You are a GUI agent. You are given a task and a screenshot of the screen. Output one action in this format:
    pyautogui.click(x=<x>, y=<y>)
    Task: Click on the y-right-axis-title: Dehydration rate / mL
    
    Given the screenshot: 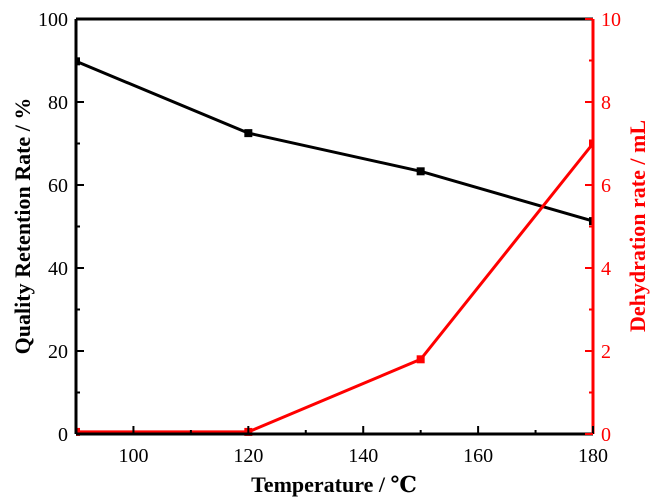 What is the action you would take?
    pyautogui.click(x=637, y=226)
    